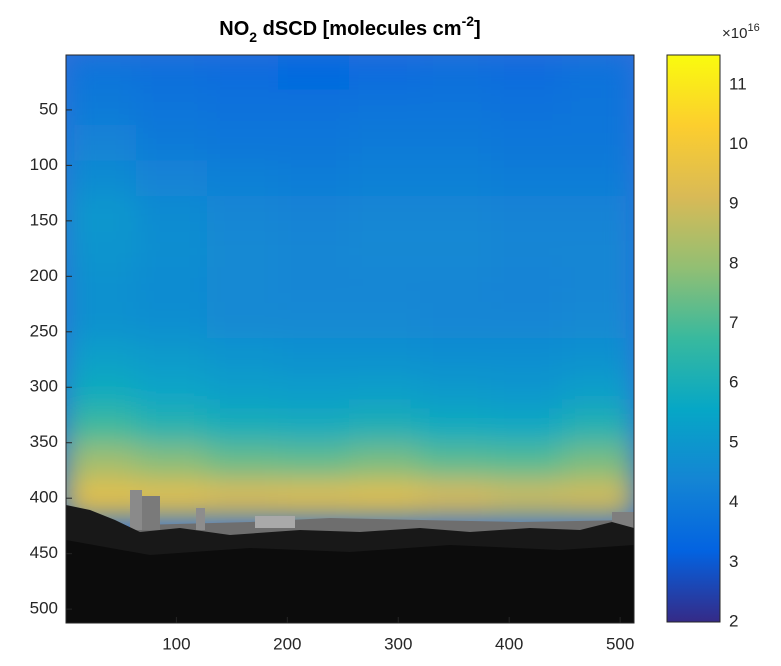 The height and width of the screenshot is (666, 781). I want to click on colorbar-tick-label: 9, so click(733, 203).